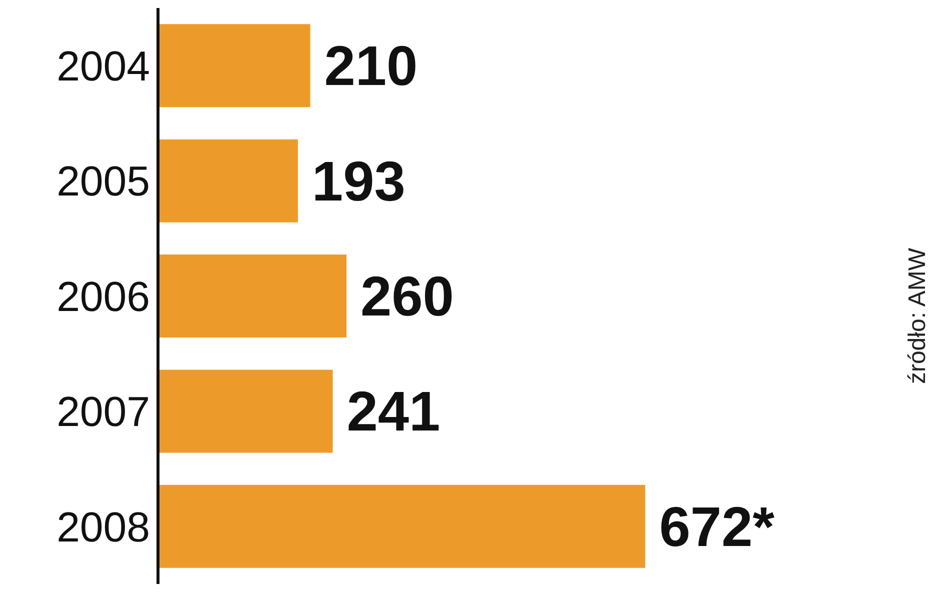  Describe the element at coordinates (717, 526) in the screenshot. I see `data-label: 672*` at that location.